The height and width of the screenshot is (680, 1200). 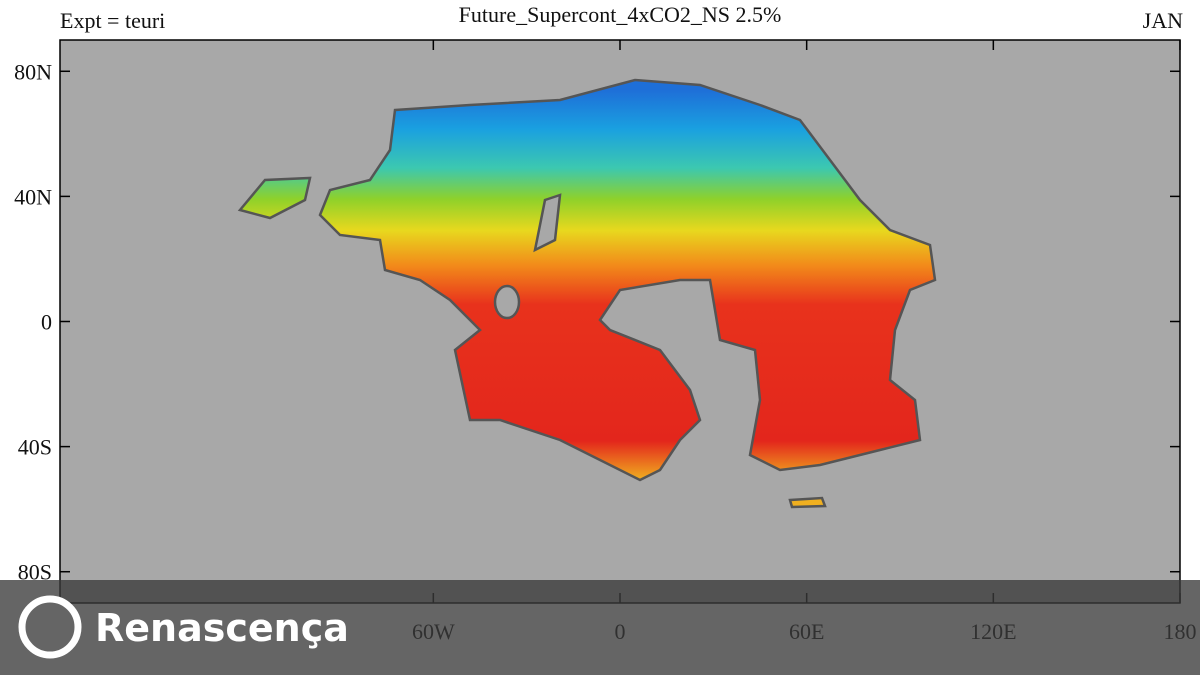 I want to click on watermark-bar, so click(x=600, y=627).